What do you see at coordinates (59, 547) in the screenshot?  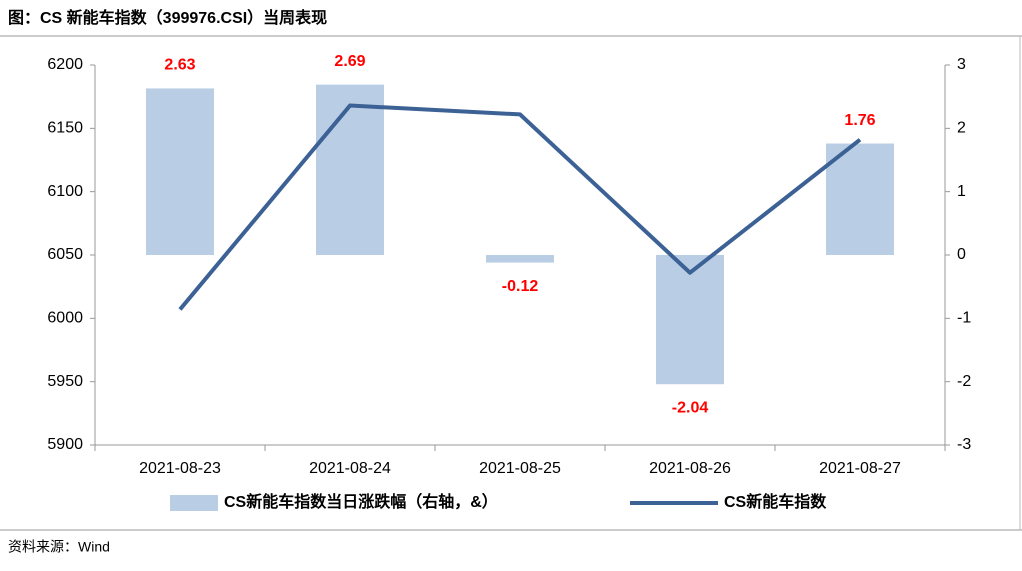 I see `source: 资料来源：Wind` at bounding box center [59, 547].